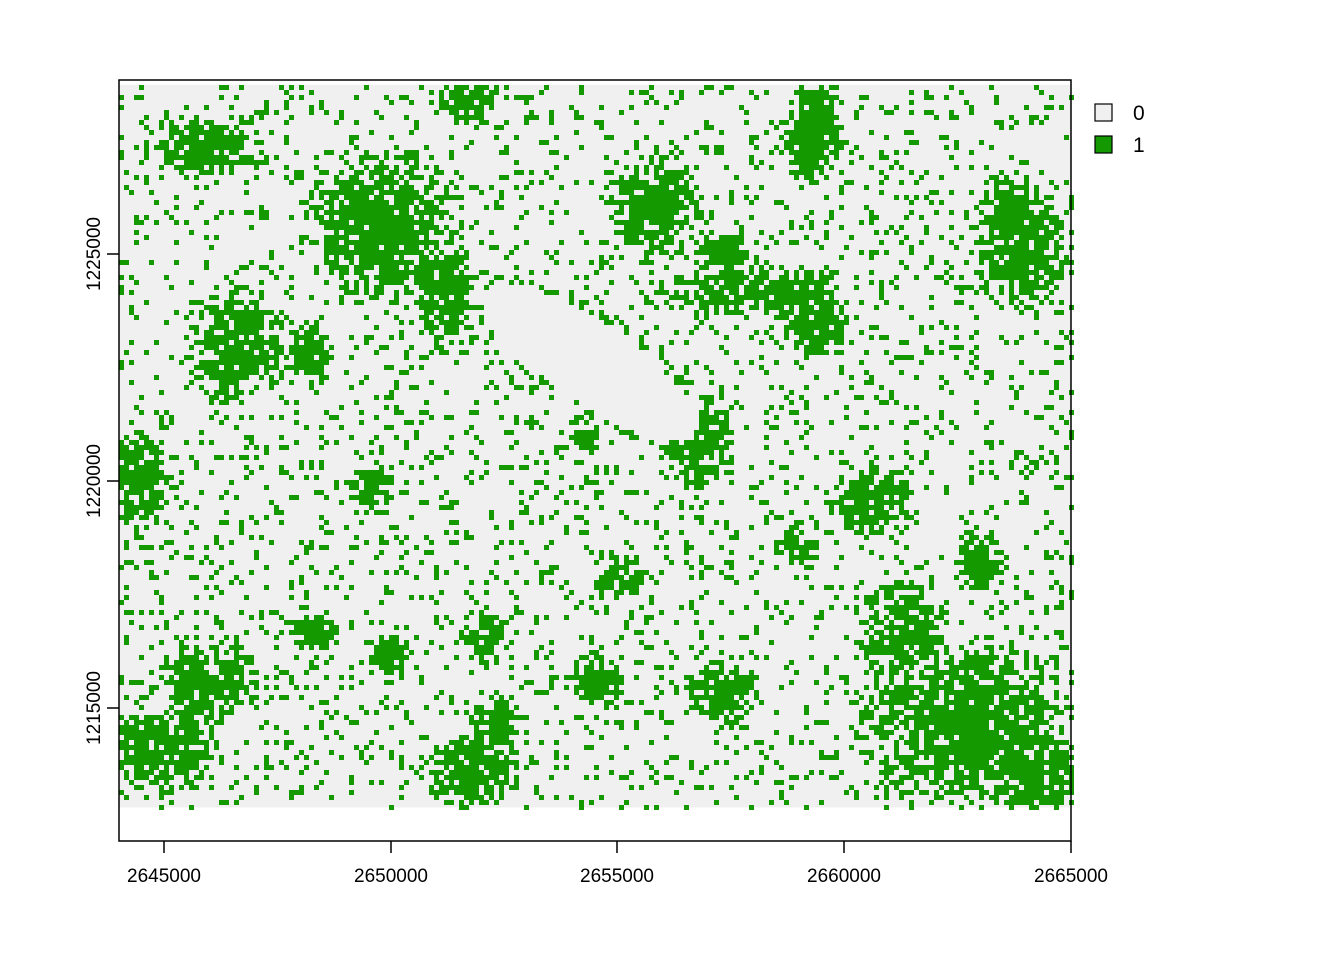  Describe the element at coordinates (164, 876) in the screenshot. I see `x-tick-label: 2645000` at that location.